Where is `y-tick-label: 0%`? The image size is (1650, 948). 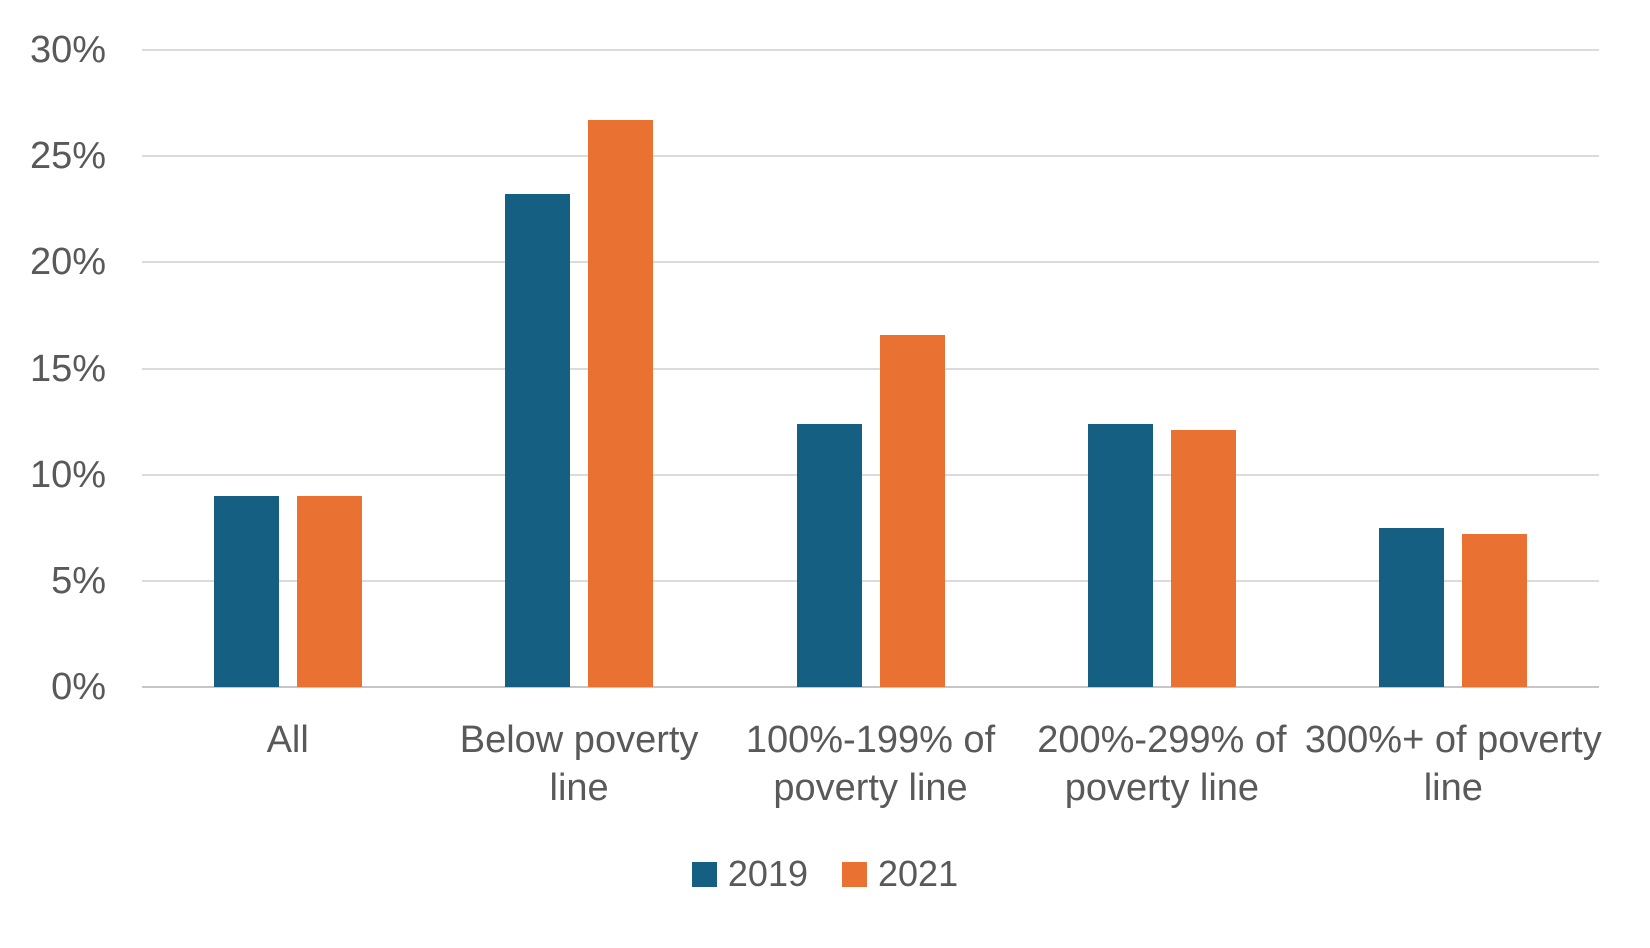
y-tick-label: 0% is located at coordinates (78, 687).